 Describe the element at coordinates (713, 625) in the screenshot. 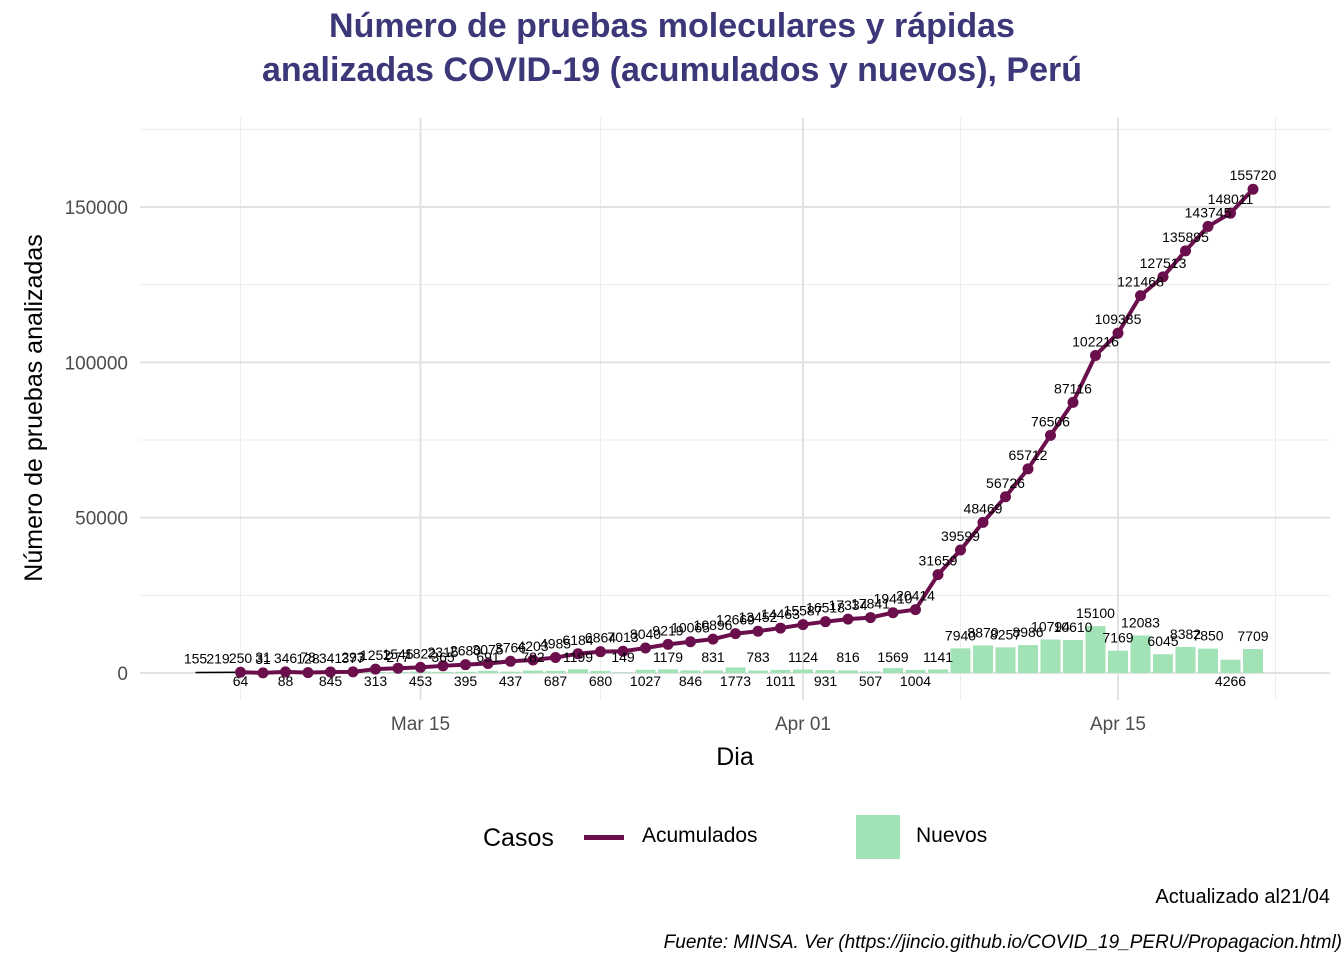

I see `data-label-acumulados: 10896` at that location.